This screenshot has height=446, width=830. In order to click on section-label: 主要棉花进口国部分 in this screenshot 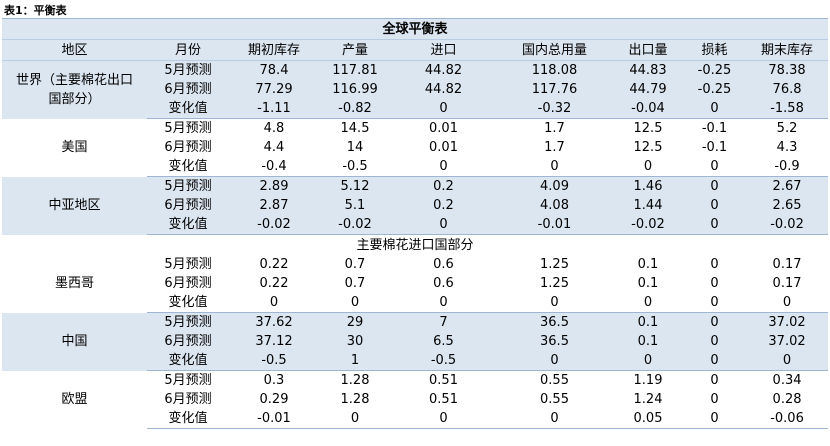, I will do `click(415, 244)`.